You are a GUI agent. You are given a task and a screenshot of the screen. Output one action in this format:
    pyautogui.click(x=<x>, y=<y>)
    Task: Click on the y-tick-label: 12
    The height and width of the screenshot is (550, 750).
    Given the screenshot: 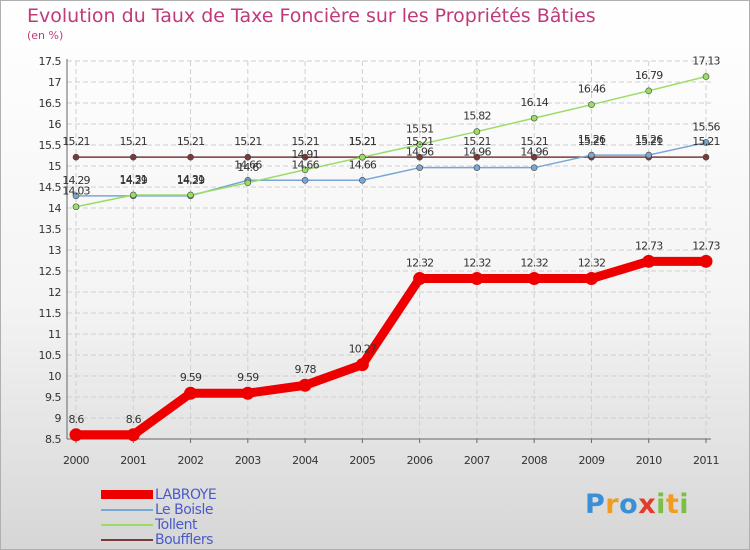 What is the action you would take?
    pyautogui.click(x=54, y=292)
    